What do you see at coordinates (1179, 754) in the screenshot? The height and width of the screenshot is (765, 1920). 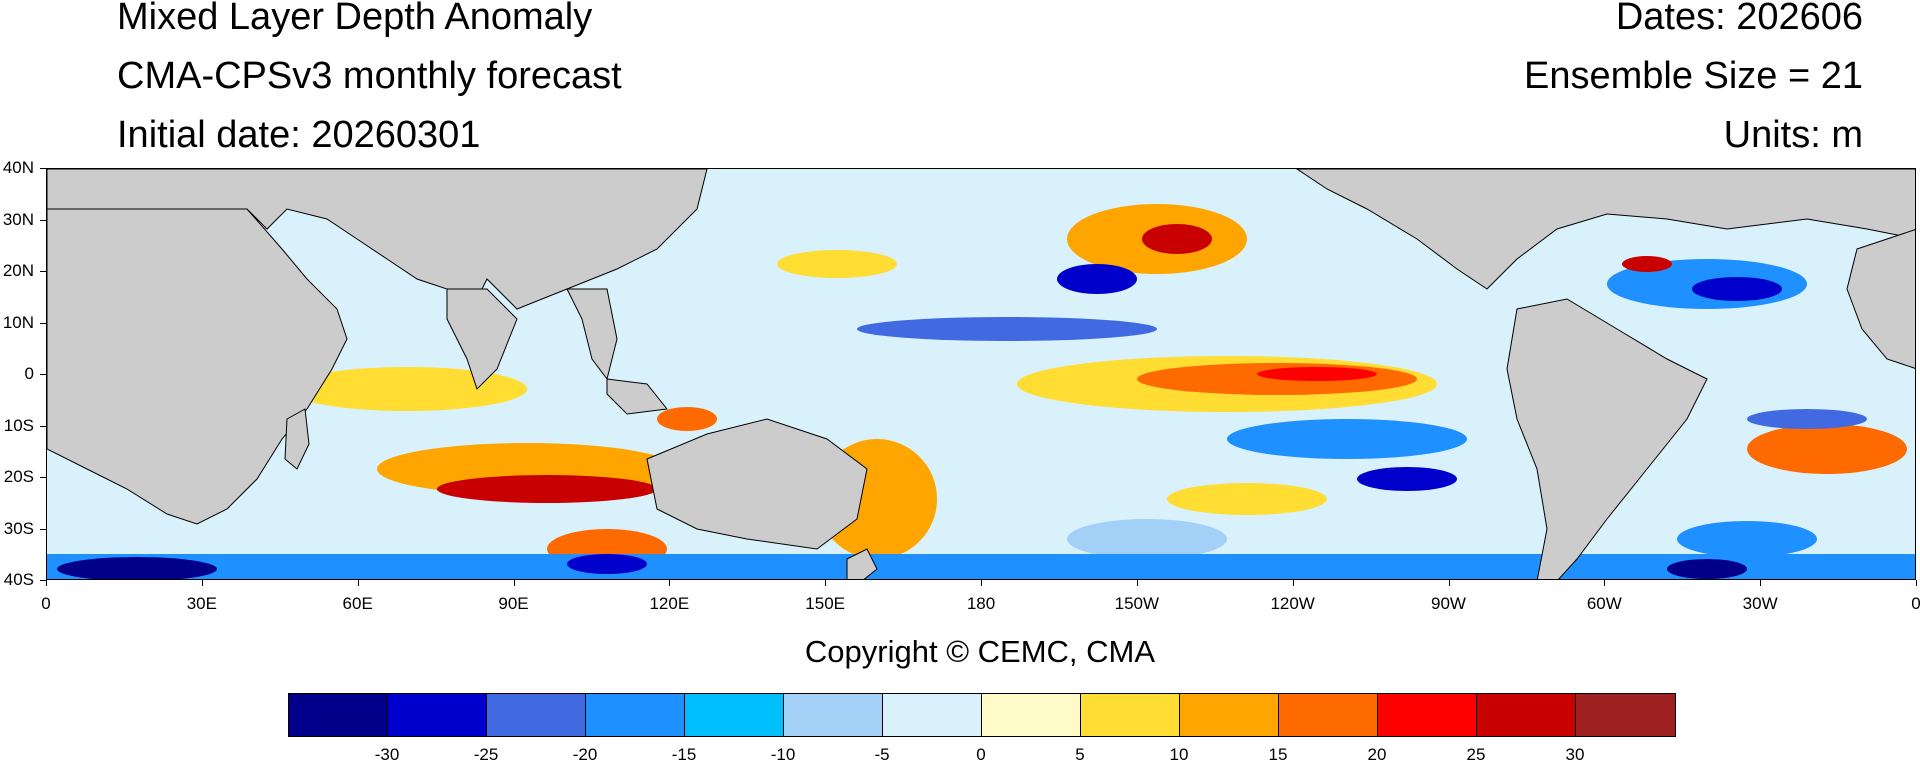 I see `colorbar-label: 10` at bounding box center [1179, 754].